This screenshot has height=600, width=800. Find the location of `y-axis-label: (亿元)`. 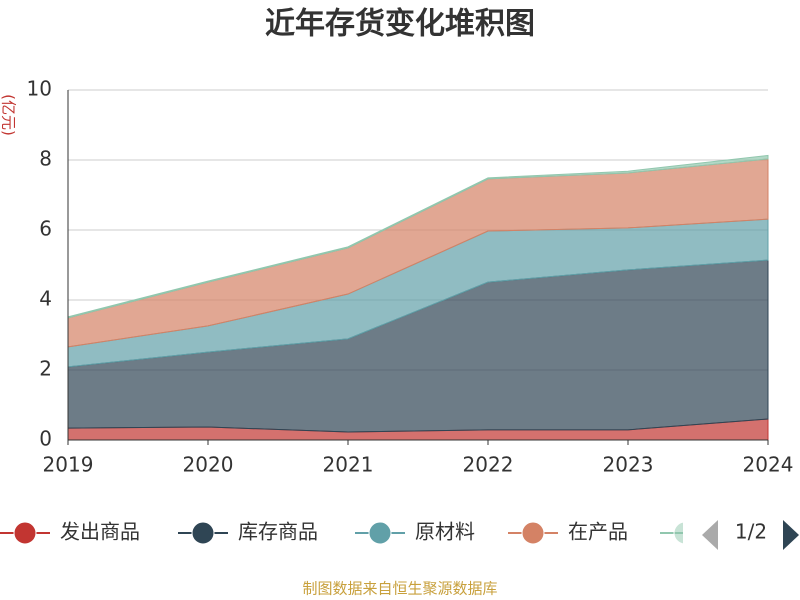

y-axis-label: (亿元) is located at coordinates (9, 115).